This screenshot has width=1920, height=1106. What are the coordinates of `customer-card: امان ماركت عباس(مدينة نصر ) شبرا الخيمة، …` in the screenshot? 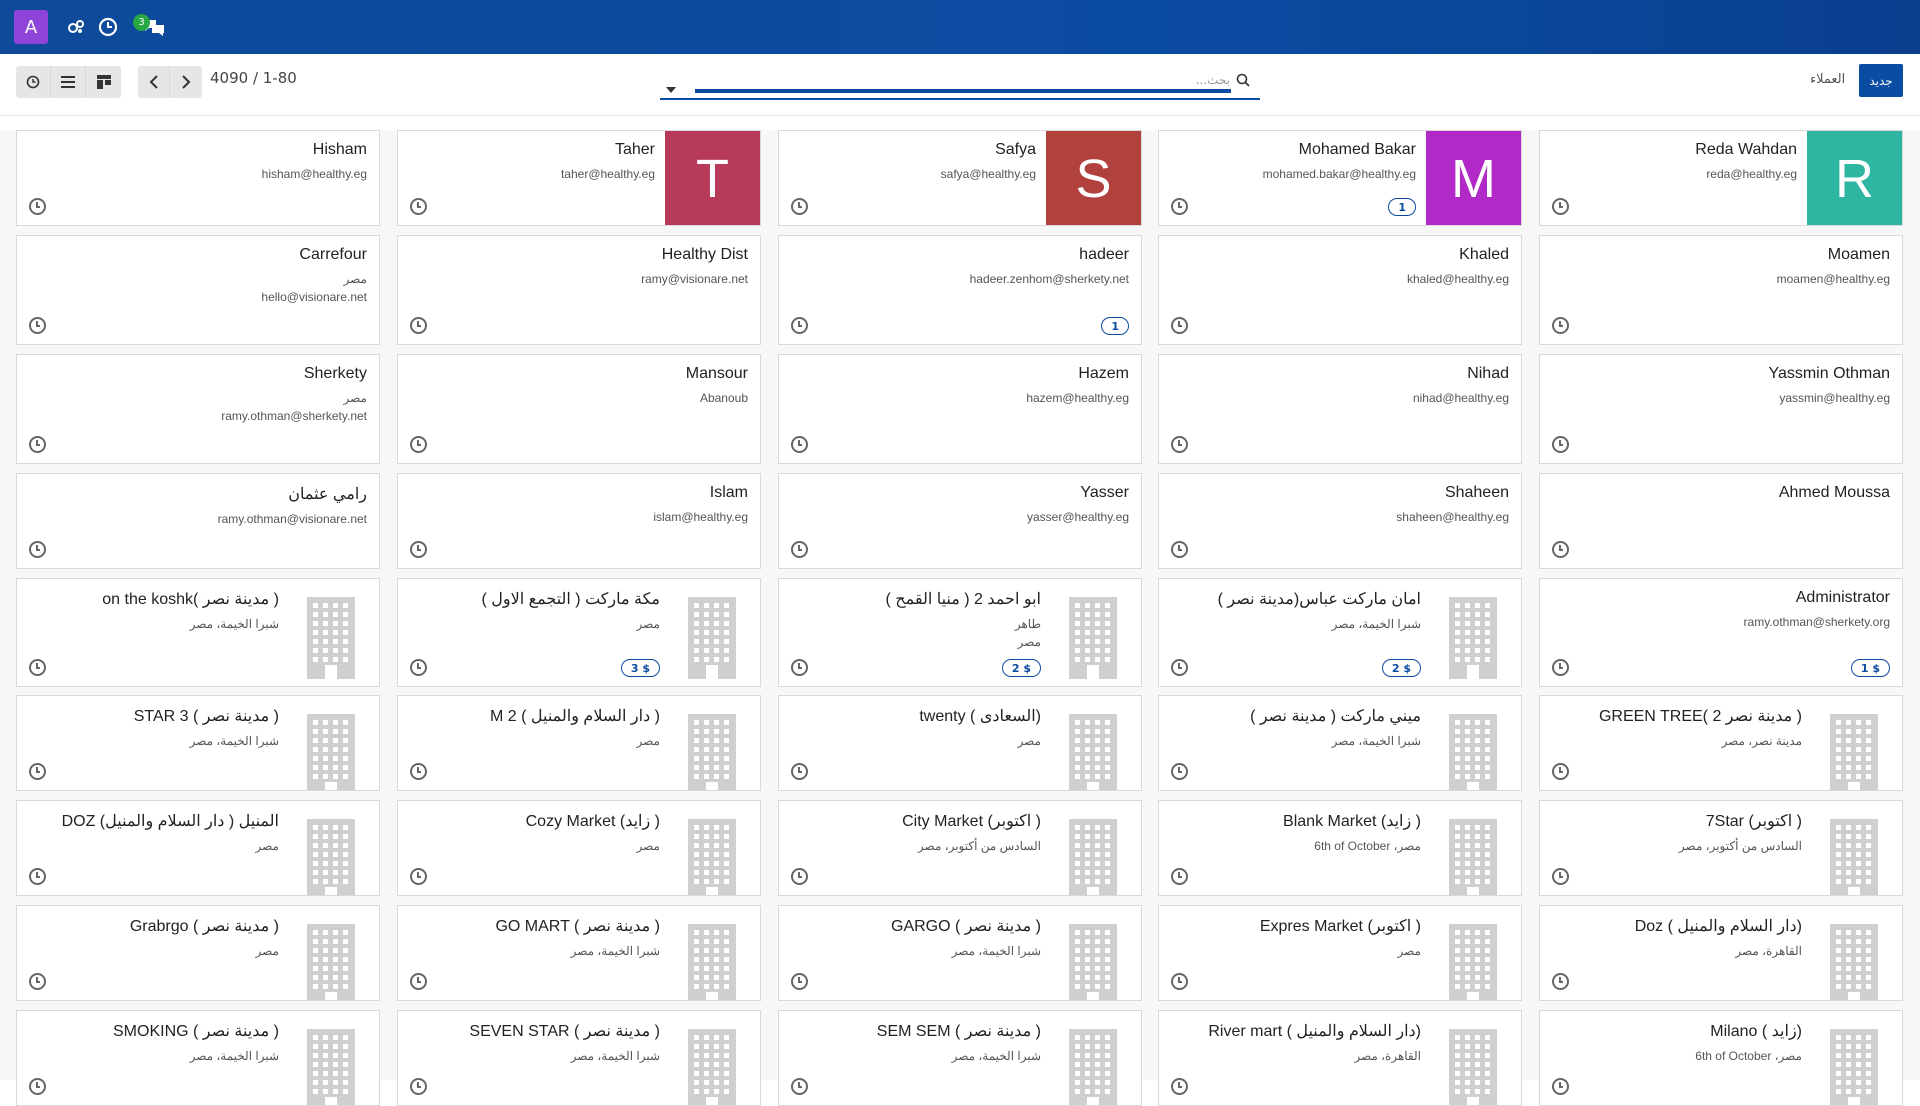 It's located at (1340, 632).